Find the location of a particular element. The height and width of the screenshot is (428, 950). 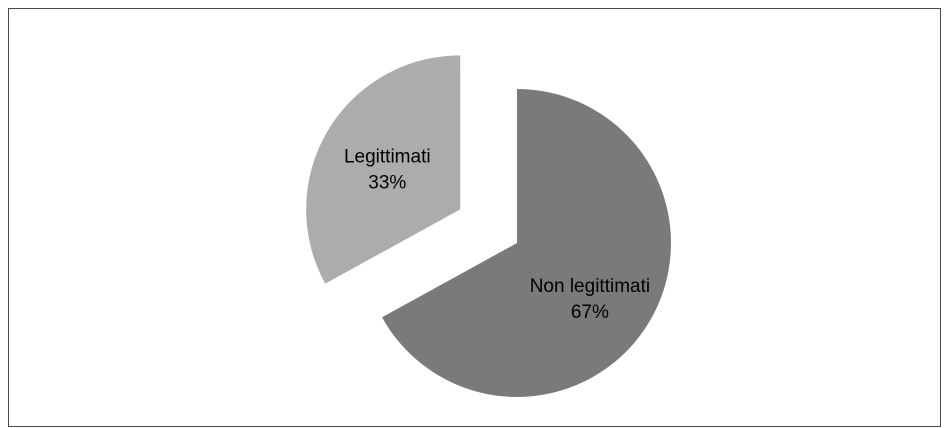

slice-label-percent: 67% is located at coordinates (590, 312).